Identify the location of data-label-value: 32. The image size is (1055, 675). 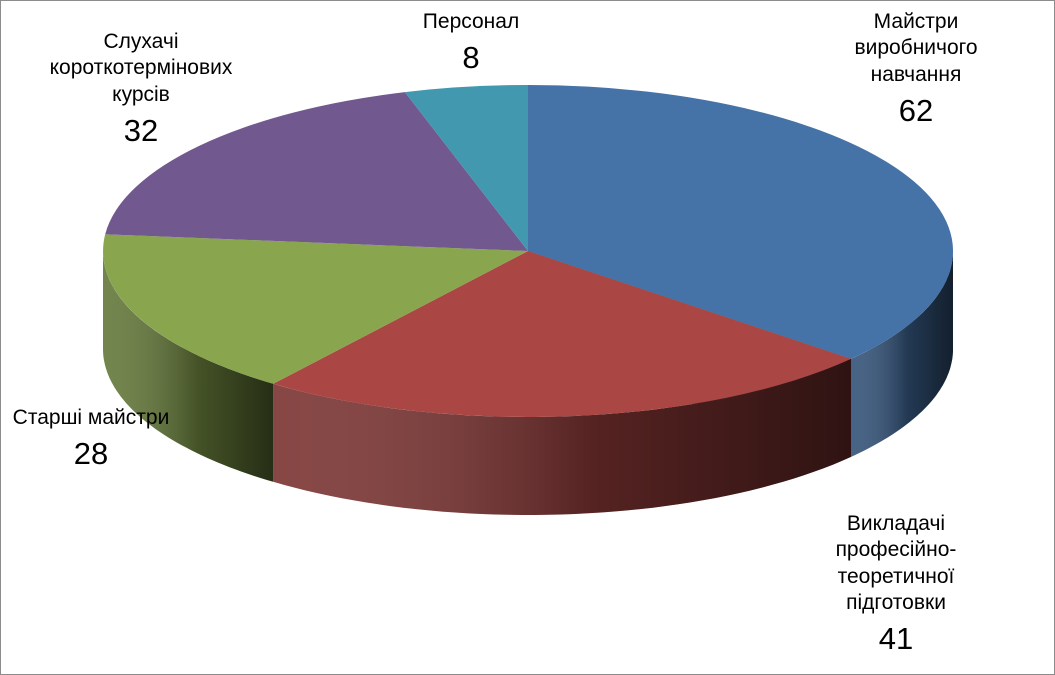
(141, 130).